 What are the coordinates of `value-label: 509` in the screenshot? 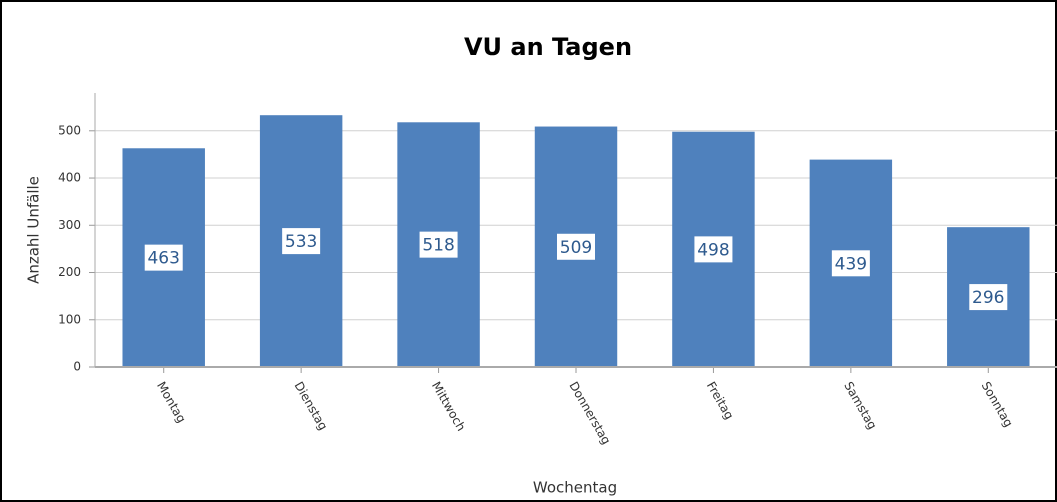 It's located at (576, 248).